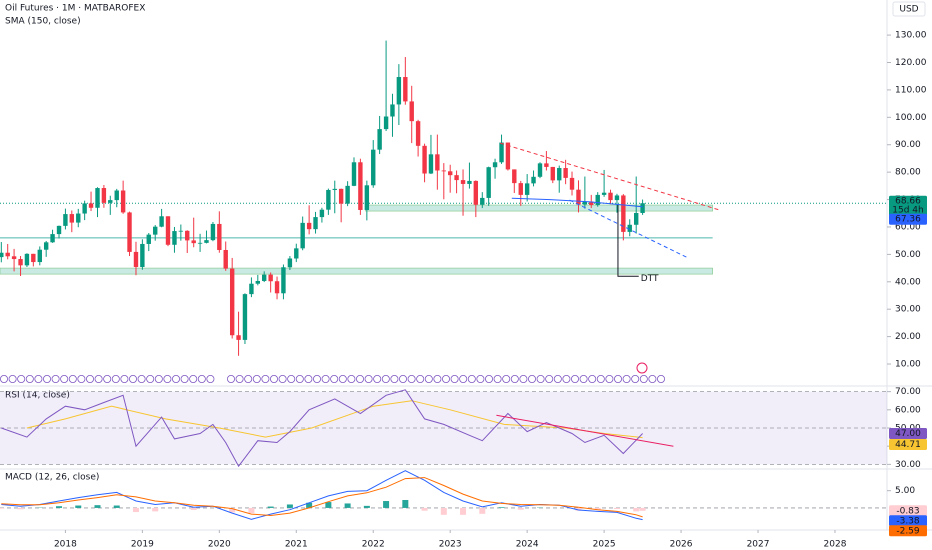 The width and height of the screenshot is (932, 550). I want to click on countdown-label: 15d 4h, so click(907, 211).